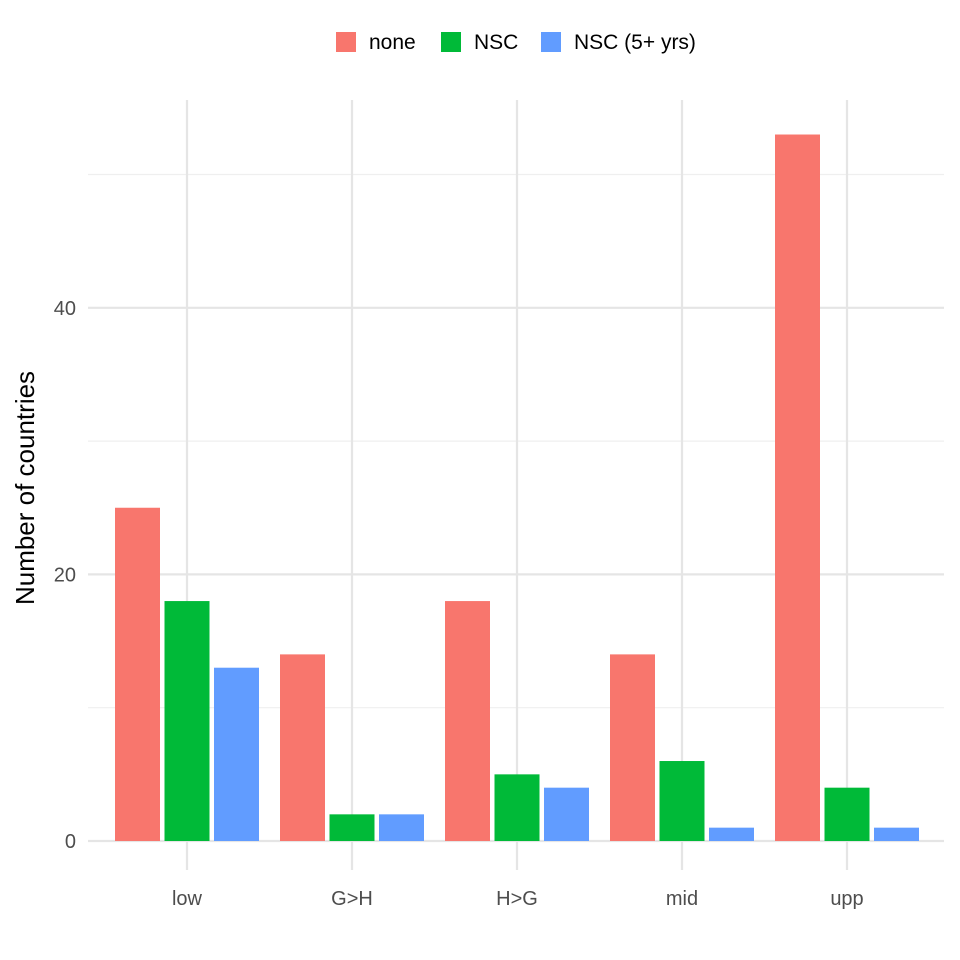 The width and height of the screenshot is (960, 960). I want to click on y-tick-label: 20, so click(65, 575).